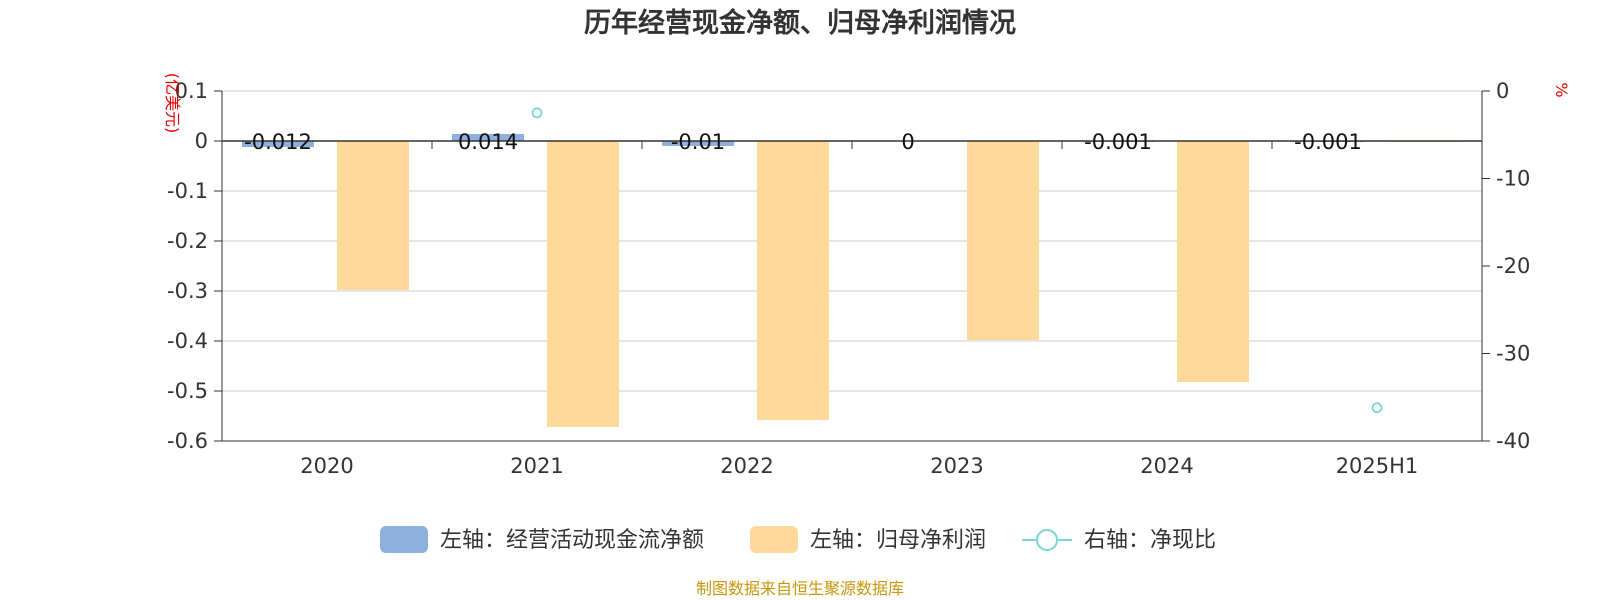 Image resolution: width=1600 pixels, height=600 pixels. I want to click on x-tick-label: 2022, so click(746, 466).